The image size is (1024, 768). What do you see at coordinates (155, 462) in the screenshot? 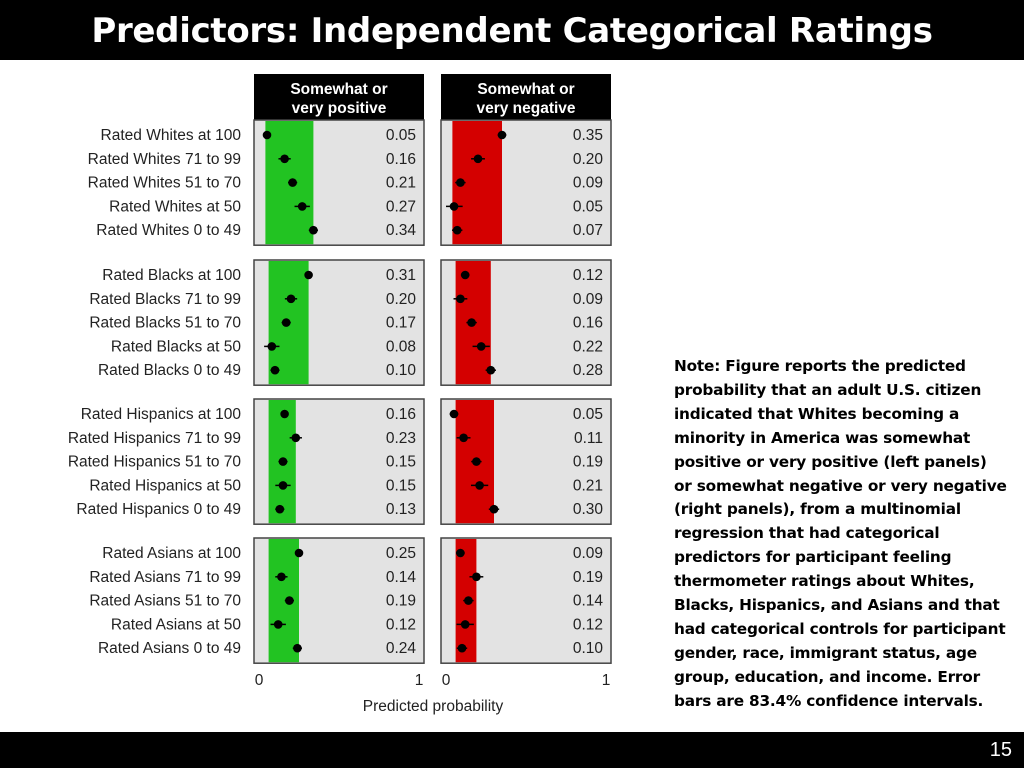
I see `row-label: Rated Hispanics 51 to 70` at bounding box center [155, 462].